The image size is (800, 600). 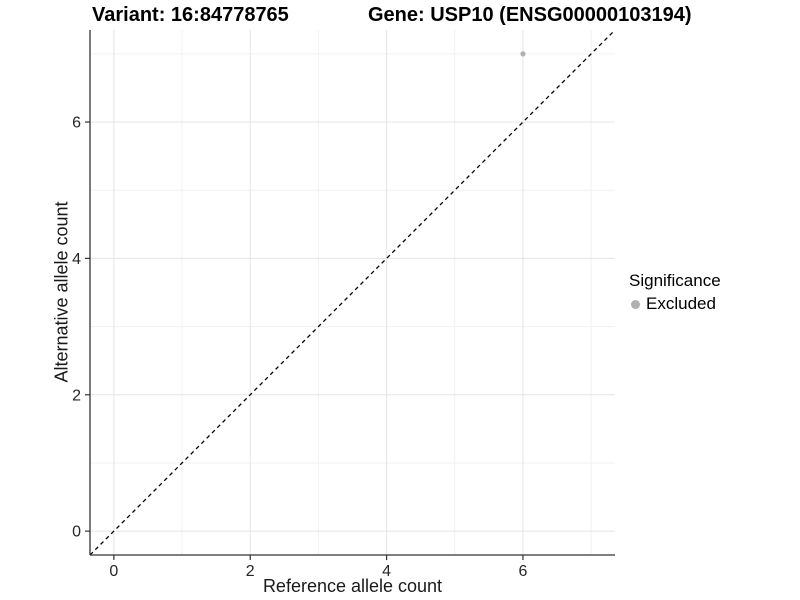 I want to click on plot-title-variant: Variant: 16:84778765, so click(x=190, y=15).